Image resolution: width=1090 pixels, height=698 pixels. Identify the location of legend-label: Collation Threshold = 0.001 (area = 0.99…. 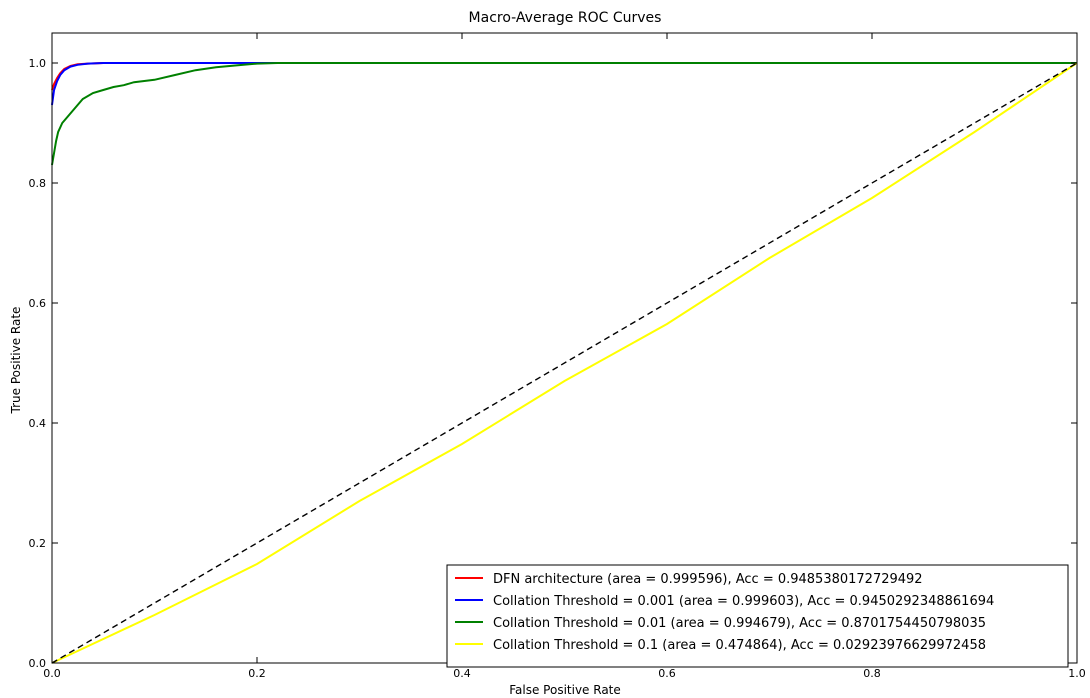
(743, 601).